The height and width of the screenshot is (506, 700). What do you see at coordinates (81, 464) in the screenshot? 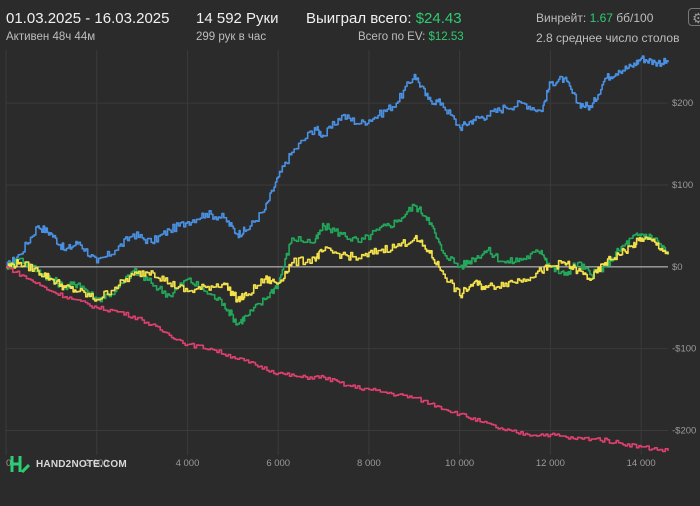
I see `logo-text: HAND2NOTE.COM` at bounding box center [81, 464].